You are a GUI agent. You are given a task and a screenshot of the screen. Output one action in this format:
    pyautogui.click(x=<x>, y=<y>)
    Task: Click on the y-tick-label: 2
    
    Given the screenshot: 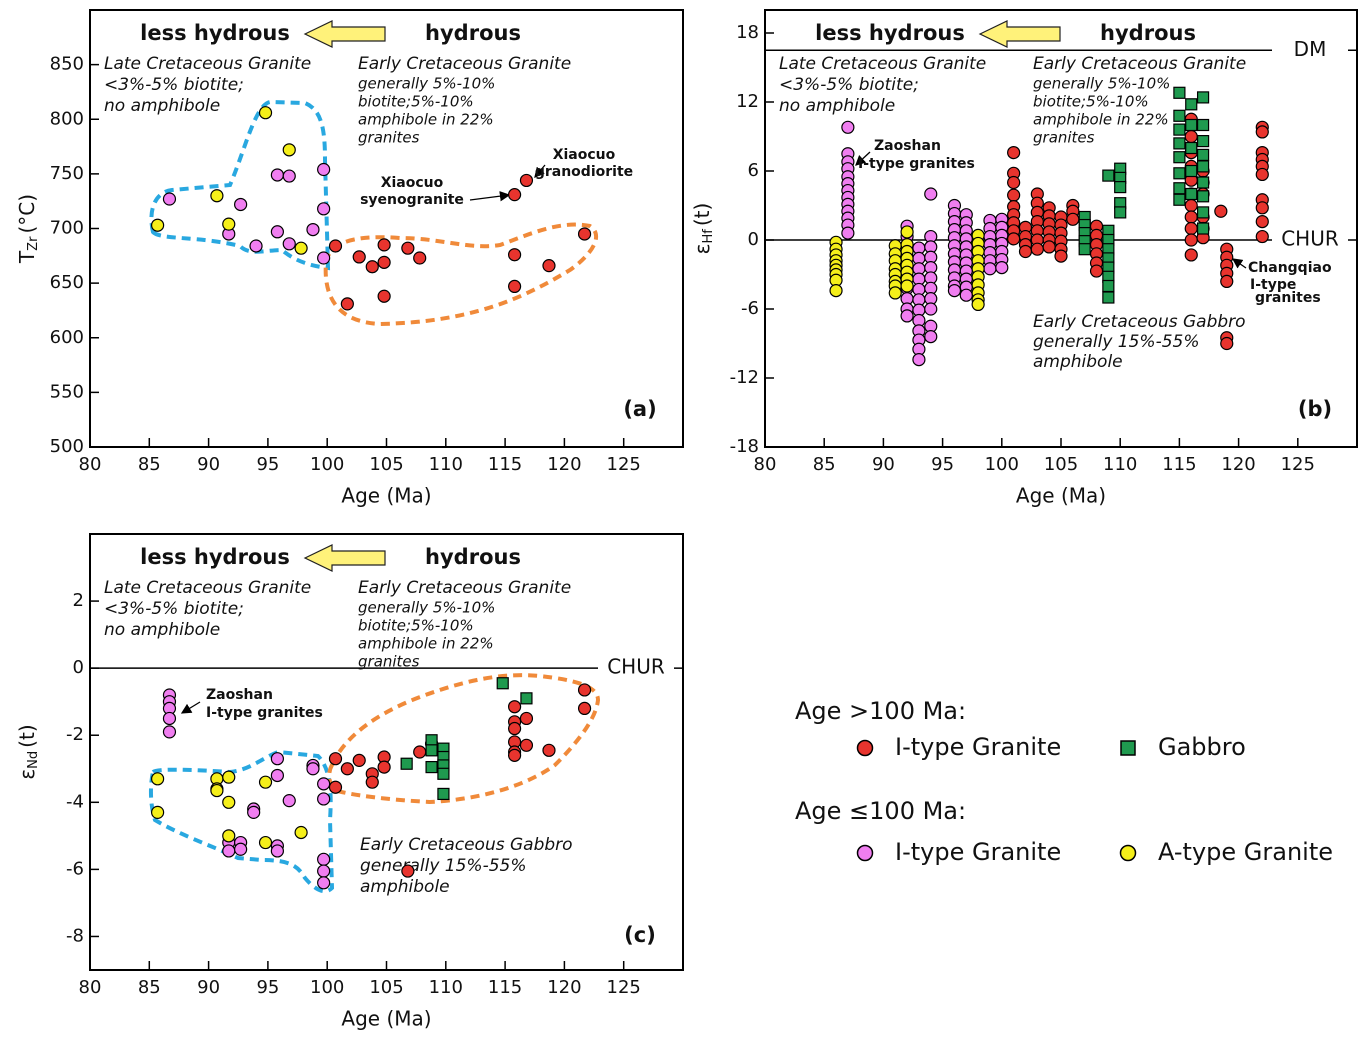 What is the action you would take?
    pyautogui.click(x=78, y=600)
    